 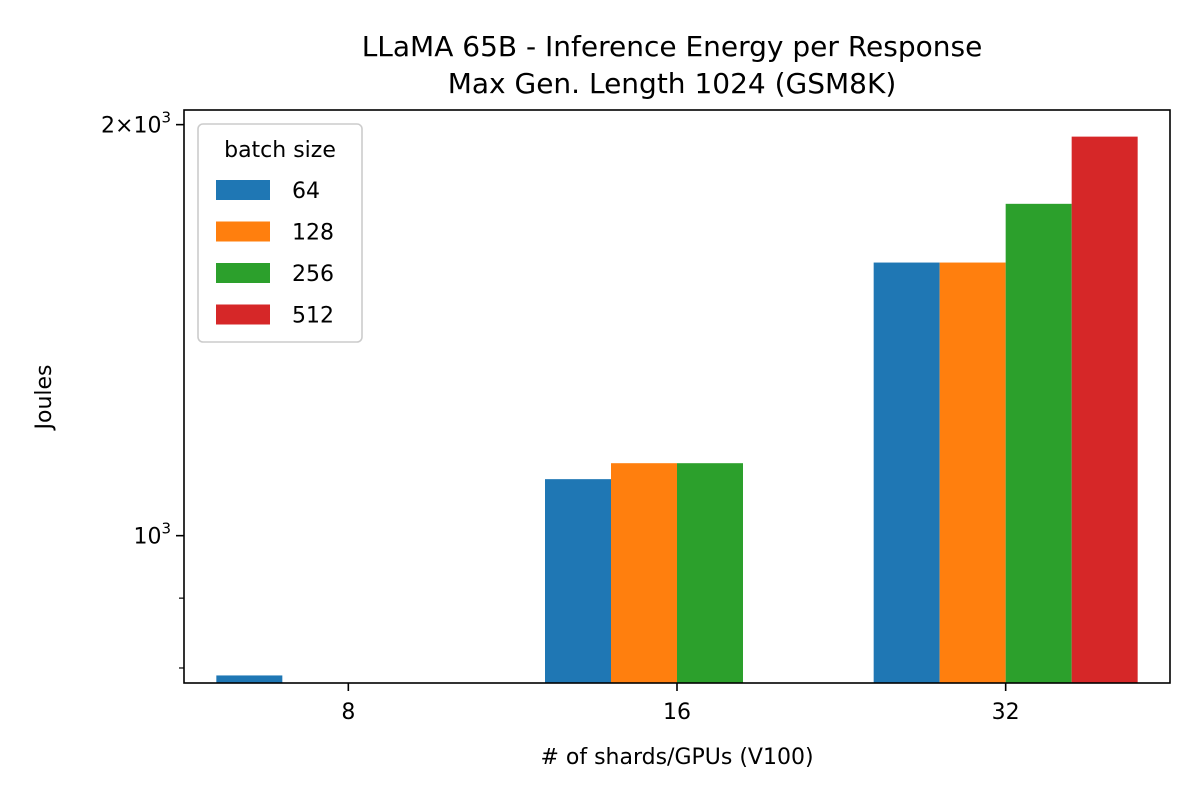 I want to click on legend-title: batch size, so click(x=280, y=150).